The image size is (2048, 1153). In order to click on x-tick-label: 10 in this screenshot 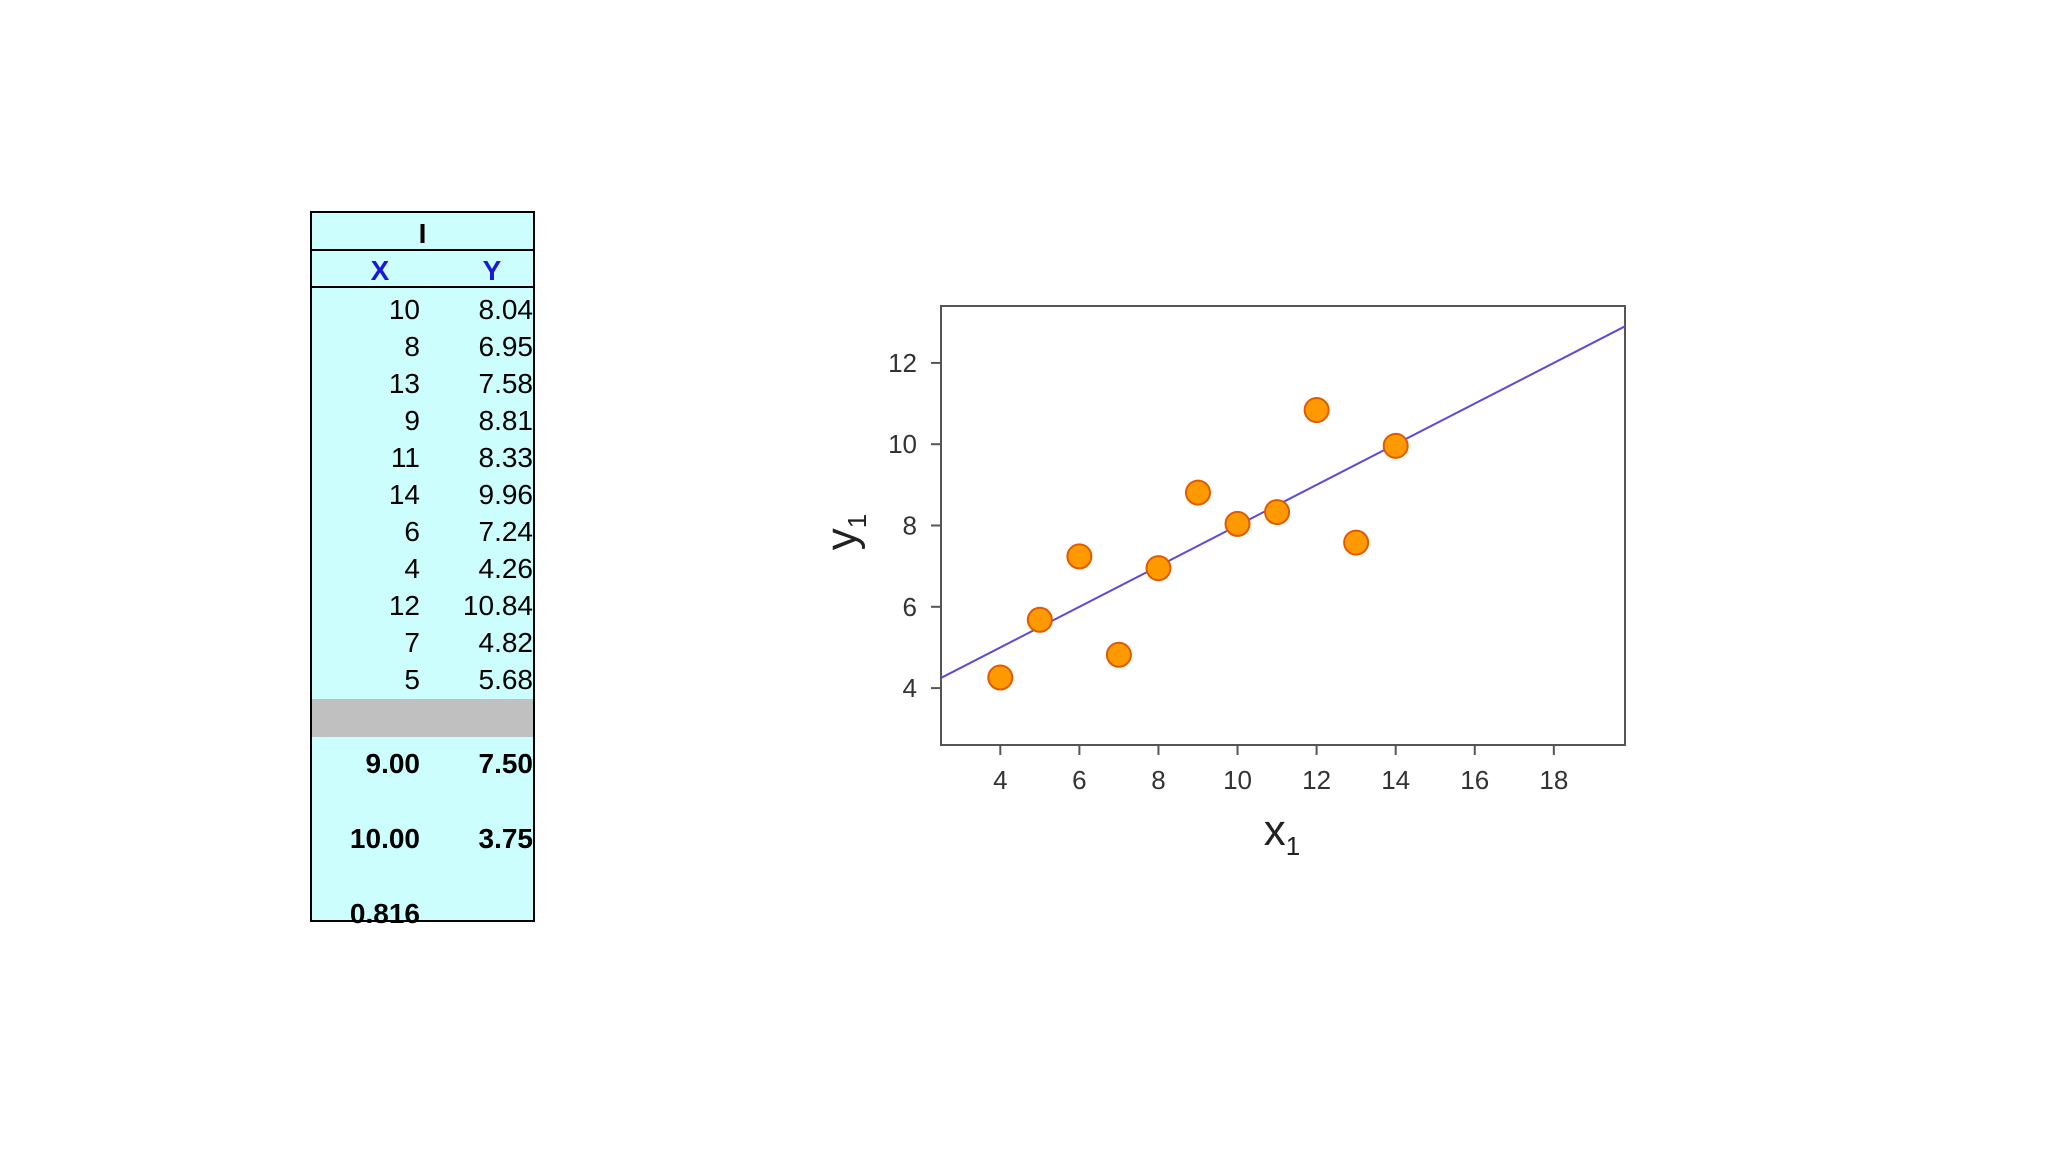, I will do `click(1237, 780)`.